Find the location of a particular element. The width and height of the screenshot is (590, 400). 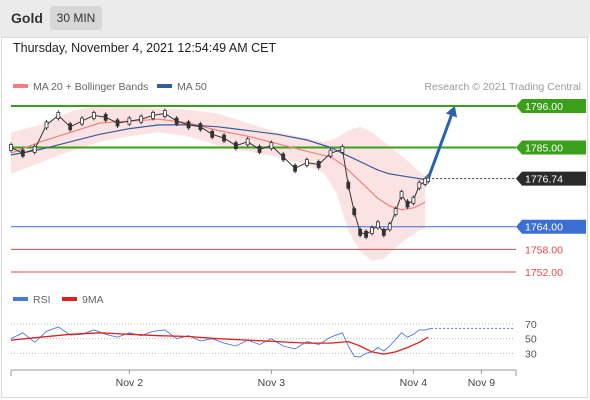

level-label: 1785.00 is located at coordinates (544, 149).